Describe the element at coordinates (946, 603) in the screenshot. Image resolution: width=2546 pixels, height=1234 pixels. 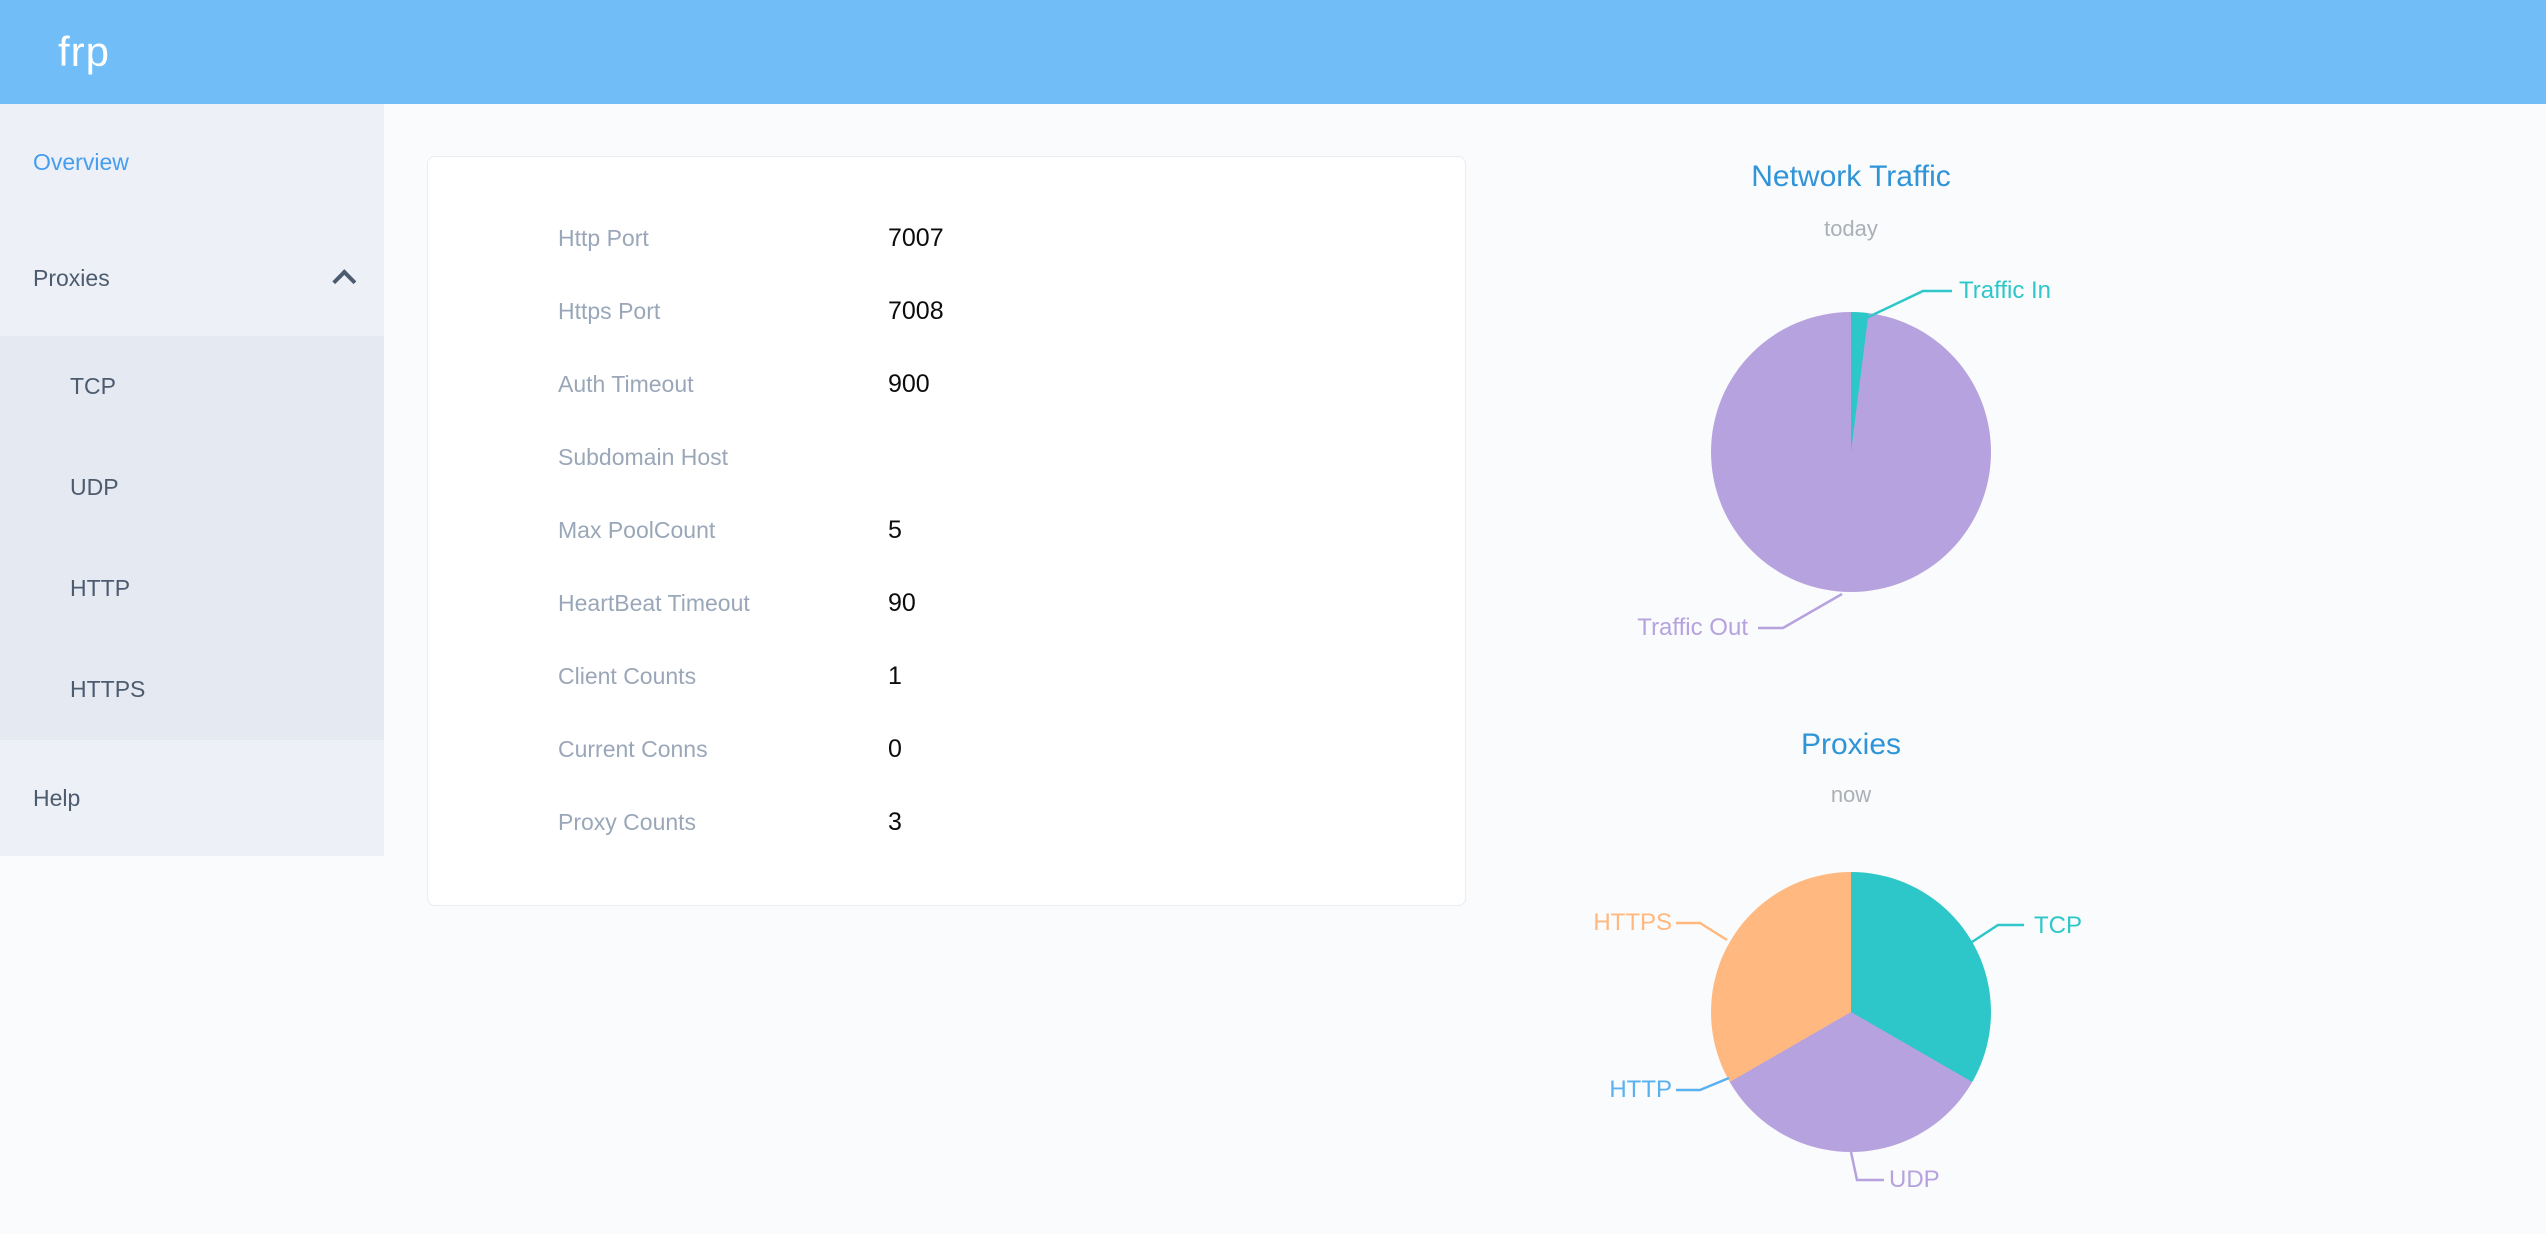
I see `config-row-heartbeat-timeout: HeartBeat Timeout 90` at that location.